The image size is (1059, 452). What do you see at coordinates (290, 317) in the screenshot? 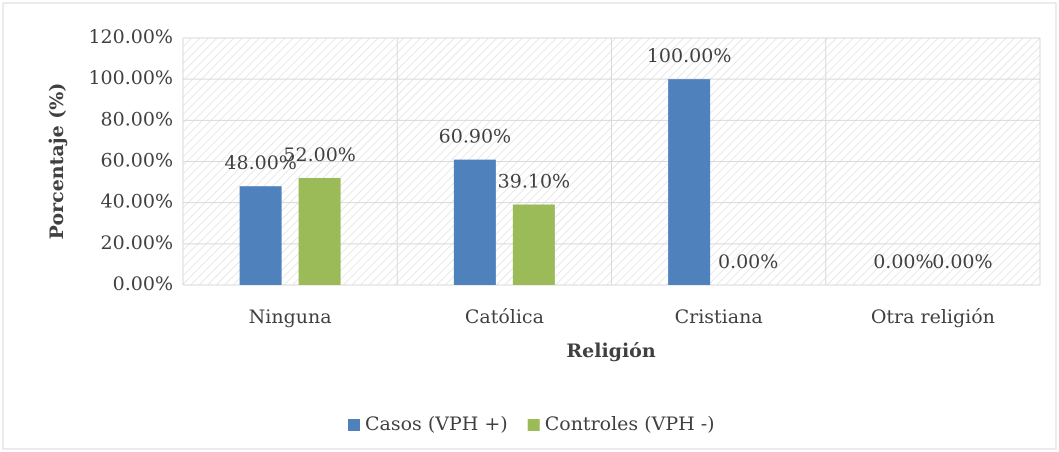
I see `x-tick-label: Ninguna` at bounding box center [290, 317].